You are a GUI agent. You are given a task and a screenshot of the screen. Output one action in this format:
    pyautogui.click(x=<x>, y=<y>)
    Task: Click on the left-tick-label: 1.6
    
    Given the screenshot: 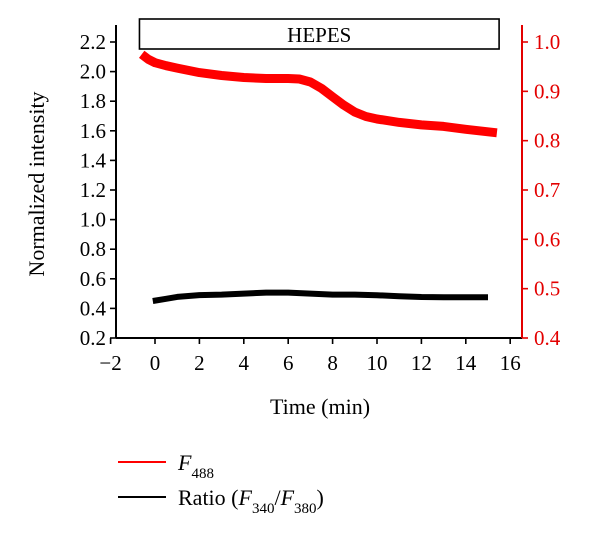 What is the action you would take?
    pyautogui.click(x=93, y=131)
    